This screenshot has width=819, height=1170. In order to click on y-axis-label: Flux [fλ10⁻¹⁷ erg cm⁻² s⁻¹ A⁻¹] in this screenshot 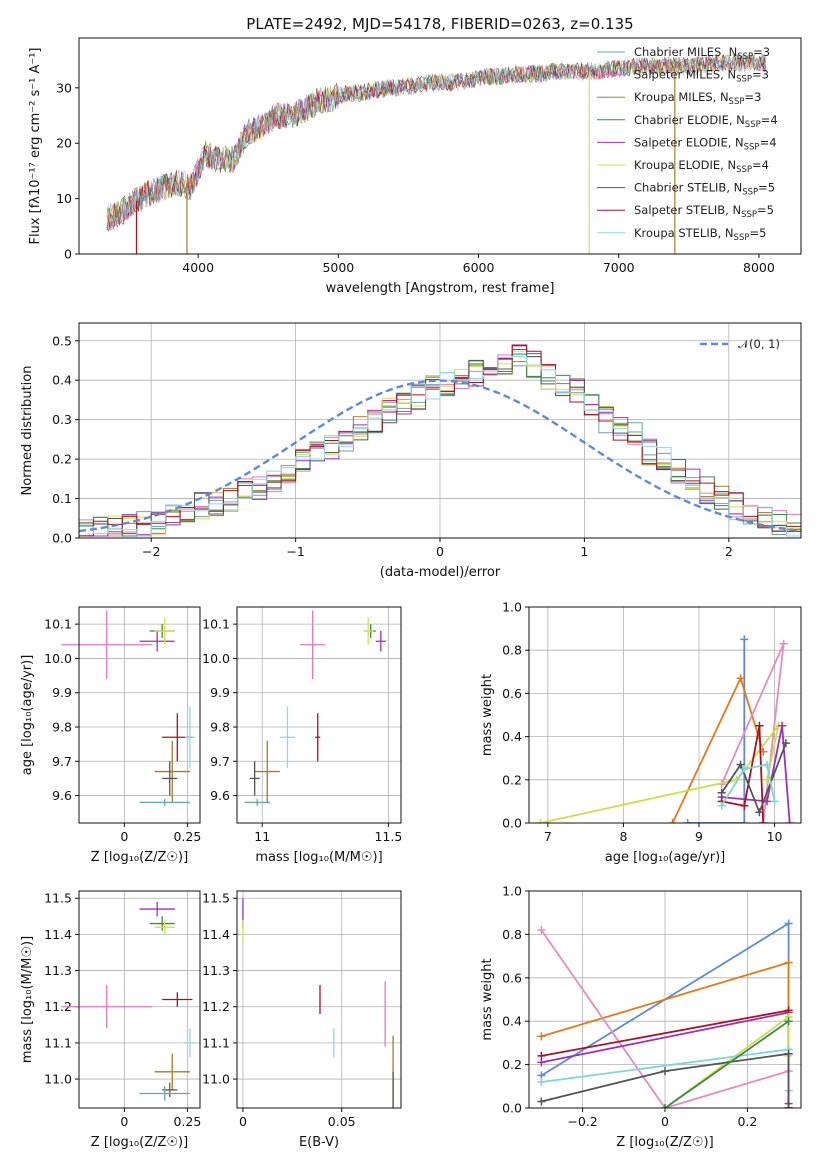, I will do `click(35, 146)`.